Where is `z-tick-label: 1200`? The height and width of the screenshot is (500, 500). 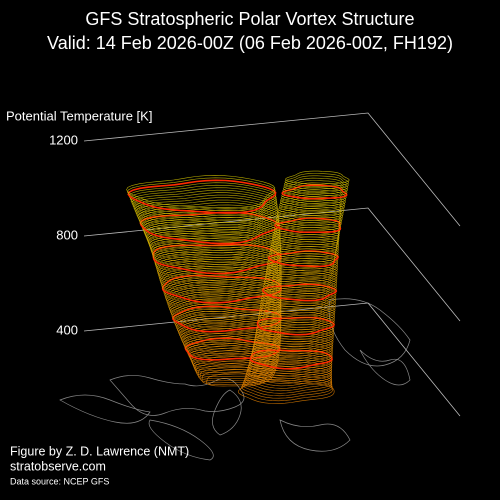 z-tick-label: 1200 is located at coordinates (63, 139).